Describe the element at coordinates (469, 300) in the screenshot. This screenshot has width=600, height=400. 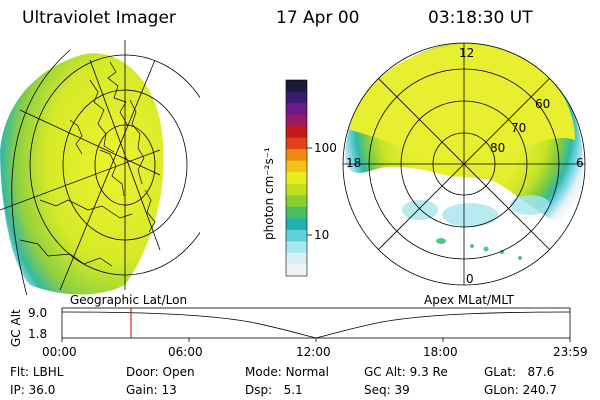
I see `right-map-caption: Apex MLat/MLT` at that location.